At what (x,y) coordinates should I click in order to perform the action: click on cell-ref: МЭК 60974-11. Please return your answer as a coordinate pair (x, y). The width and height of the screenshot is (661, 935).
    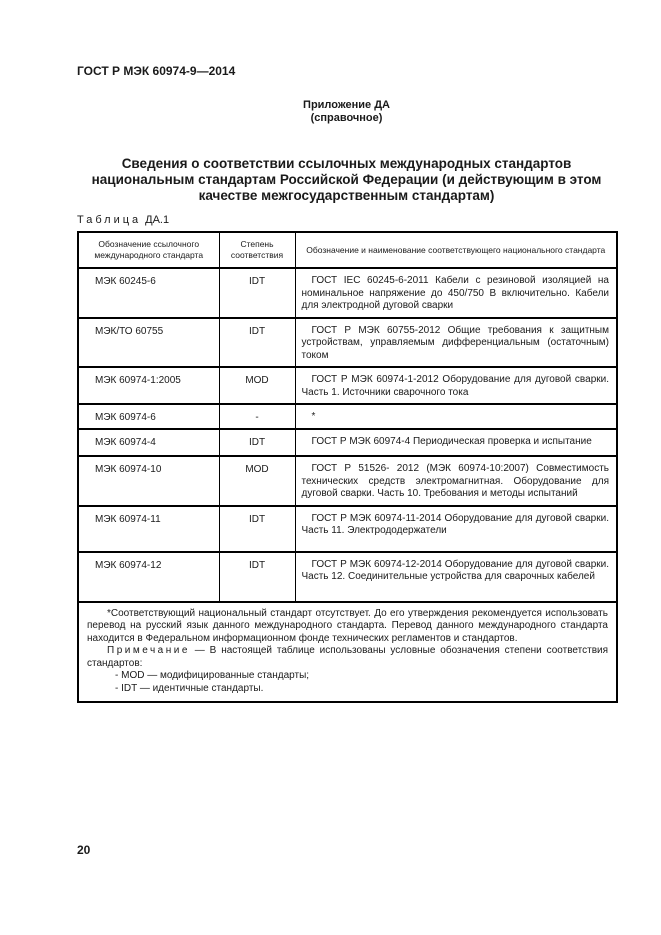
    Looking at the image, I should click on (148, 528).